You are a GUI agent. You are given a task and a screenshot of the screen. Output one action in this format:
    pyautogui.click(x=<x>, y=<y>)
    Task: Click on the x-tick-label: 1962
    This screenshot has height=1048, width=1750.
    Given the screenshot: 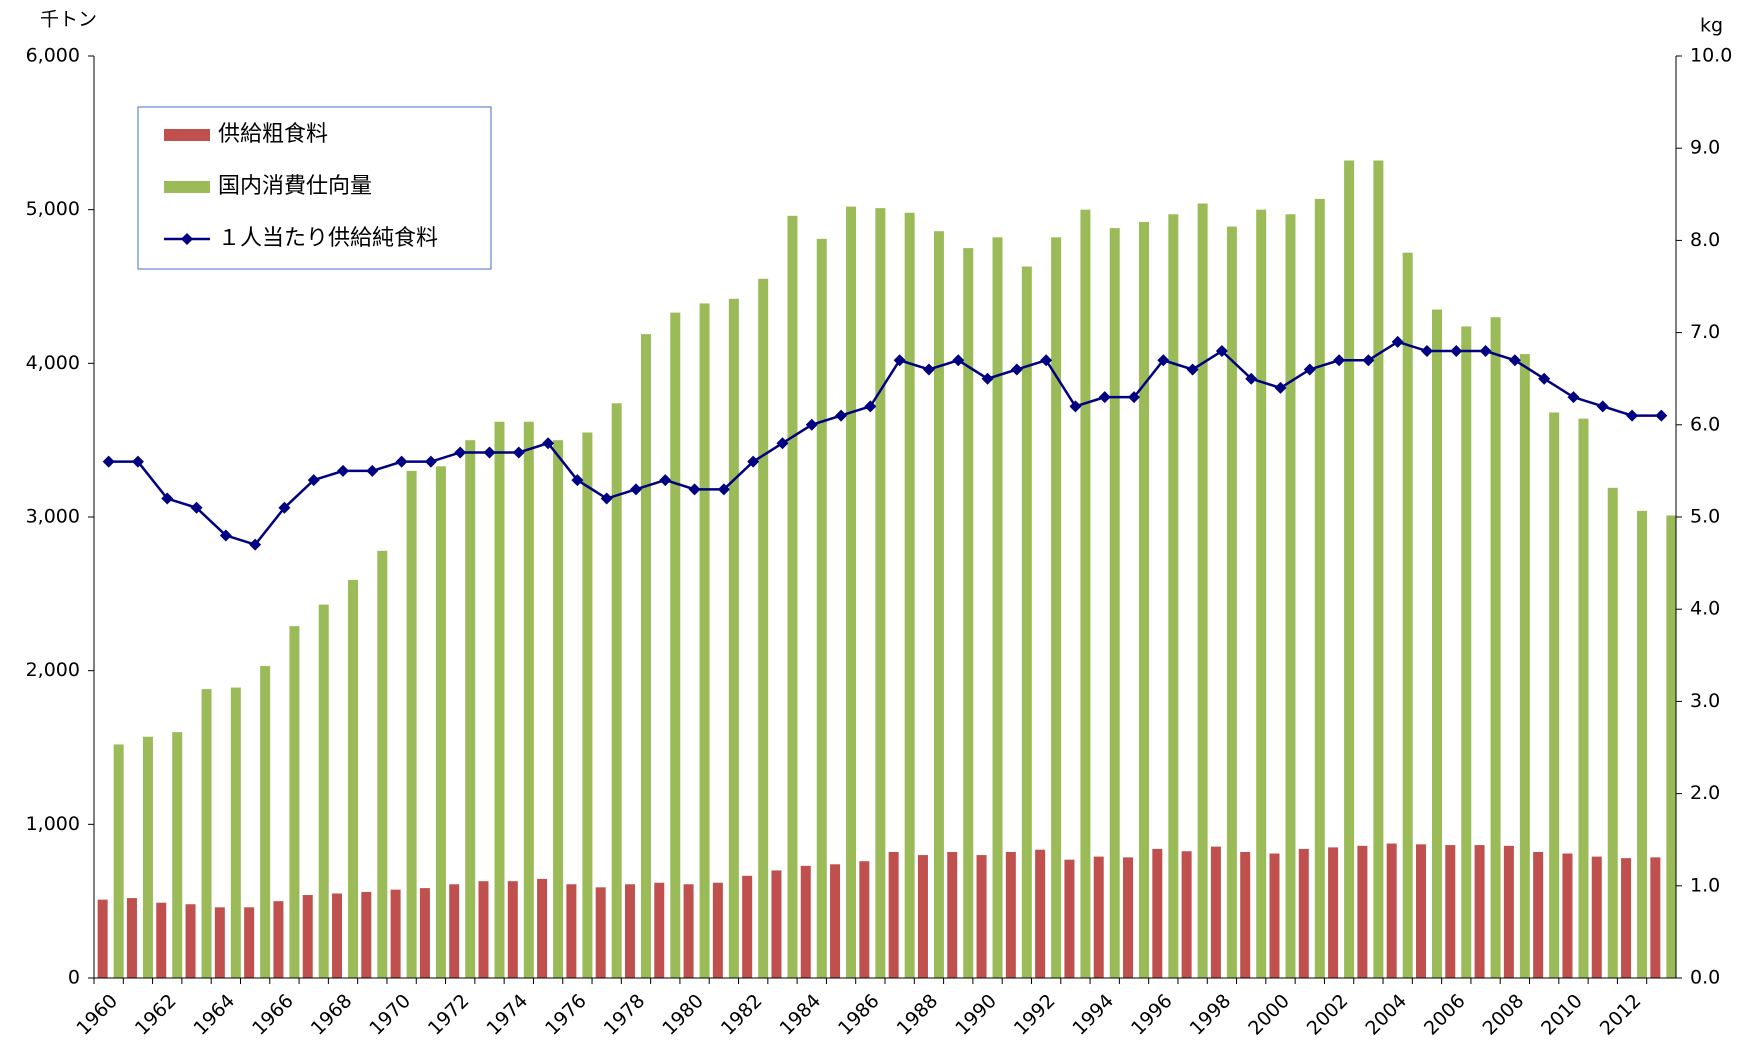 What is the action you would take?
    pyautogui.click(x=156, y=1015)
    